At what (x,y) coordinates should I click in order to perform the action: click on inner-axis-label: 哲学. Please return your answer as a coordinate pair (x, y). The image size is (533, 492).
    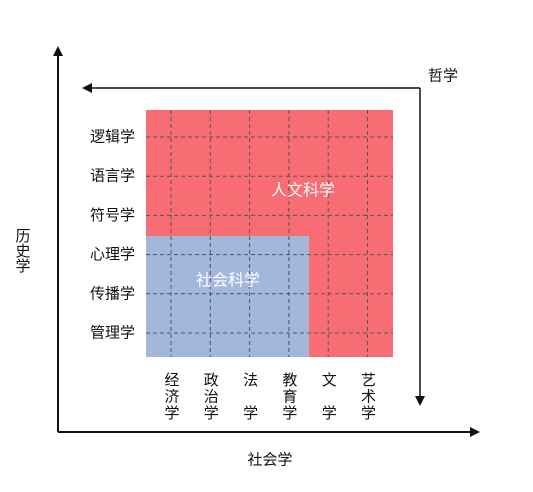
    Looking at the image, I should click on (443, 76).